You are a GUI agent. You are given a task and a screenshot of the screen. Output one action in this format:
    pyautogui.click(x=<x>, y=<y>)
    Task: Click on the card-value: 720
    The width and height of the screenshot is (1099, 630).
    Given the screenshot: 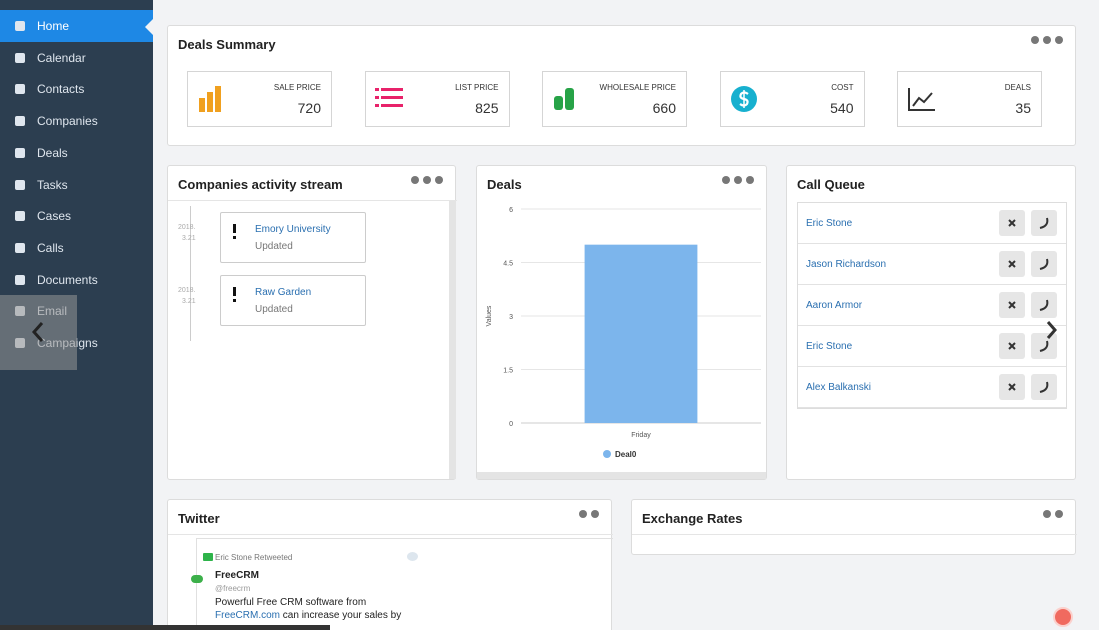 What is the action you would take?
    pyautogui.click(x=309, y=108)
    